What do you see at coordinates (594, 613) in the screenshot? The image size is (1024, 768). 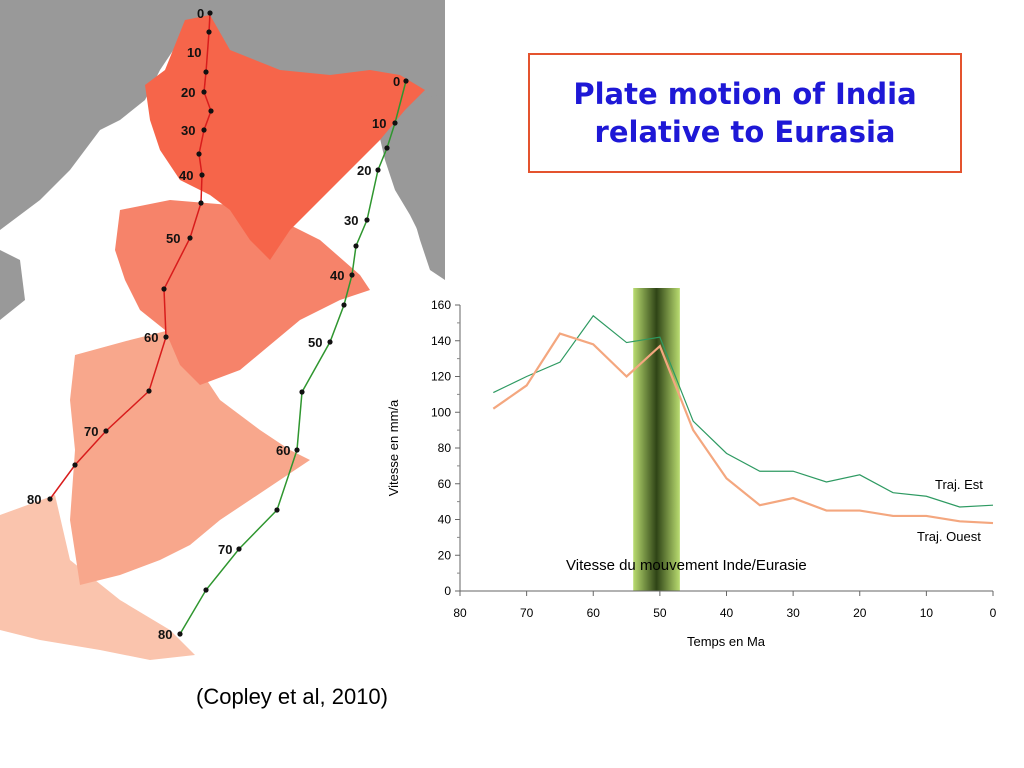 I see `x-tick-label: 60` at bounding box center [594, 613].